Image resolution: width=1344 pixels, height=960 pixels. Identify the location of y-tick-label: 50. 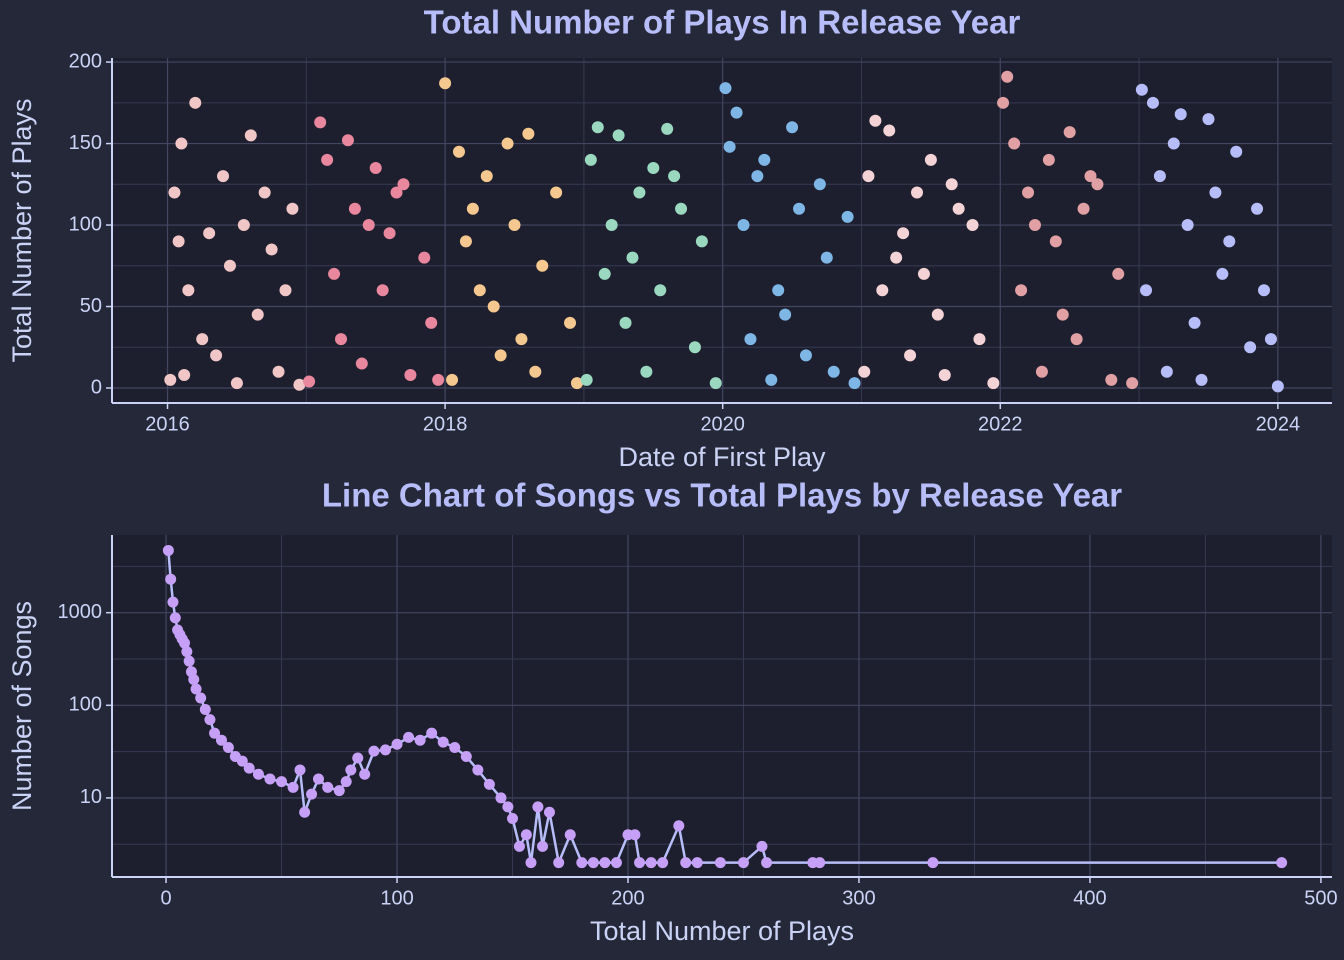
(91, 306).